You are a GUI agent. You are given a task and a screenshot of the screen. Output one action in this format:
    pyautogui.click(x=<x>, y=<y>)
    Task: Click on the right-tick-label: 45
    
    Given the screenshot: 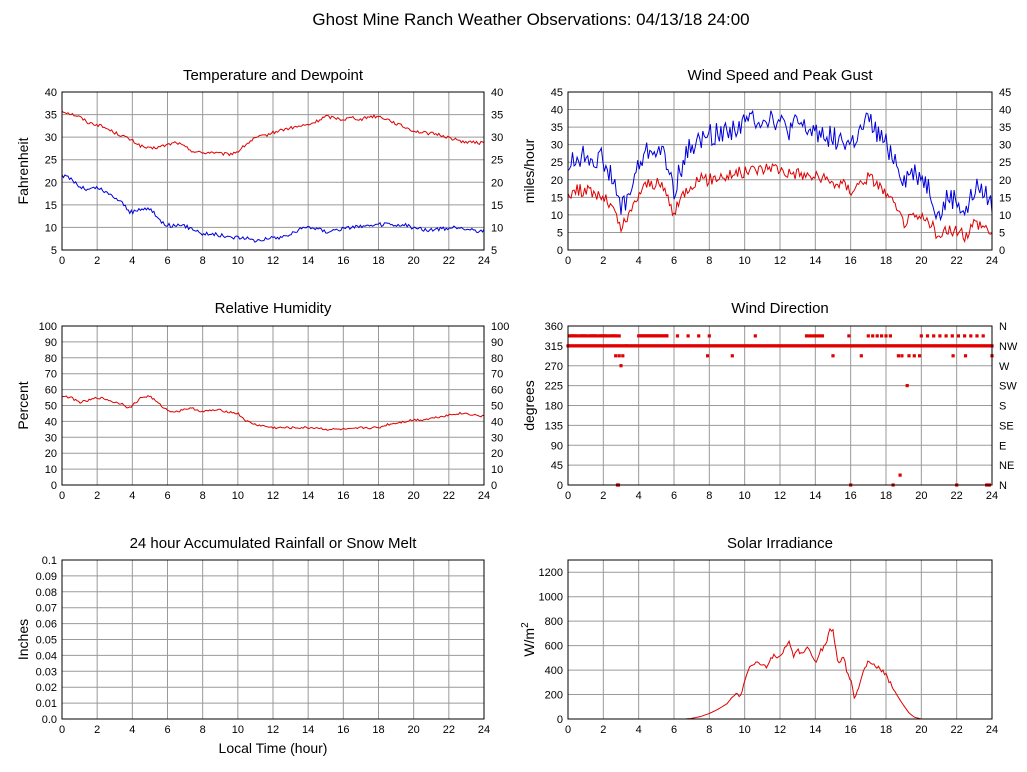 What is the action you would take?
    pyautogui.click(x=1005, y=93)
    